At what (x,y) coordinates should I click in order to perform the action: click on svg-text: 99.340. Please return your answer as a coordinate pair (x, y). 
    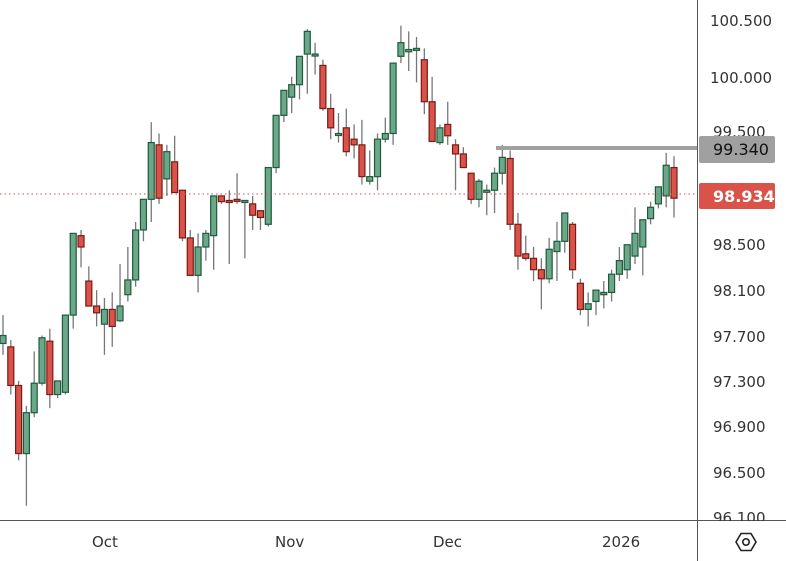
    Looking at the image, I should click on (741, 149).